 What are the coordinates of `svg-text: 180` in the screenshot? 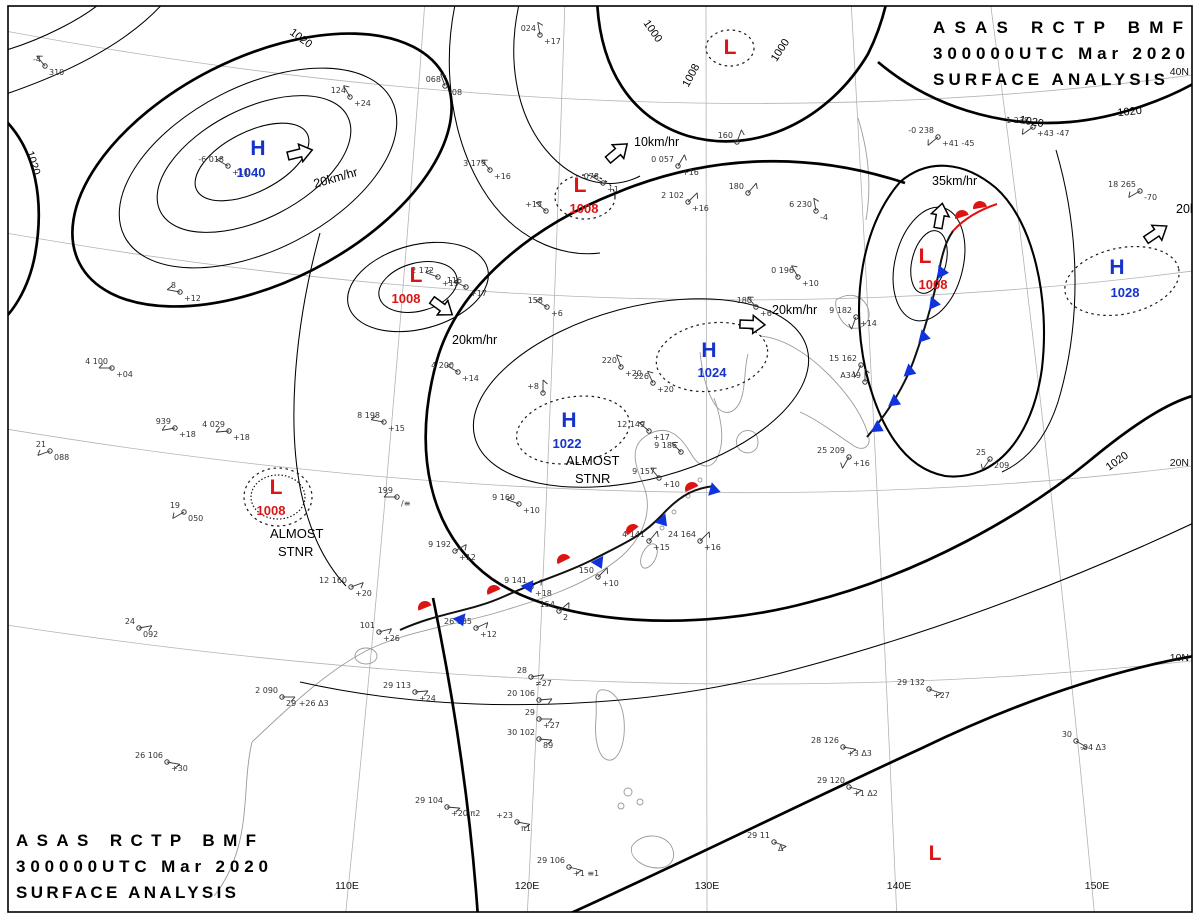 It's located at (736, 186).